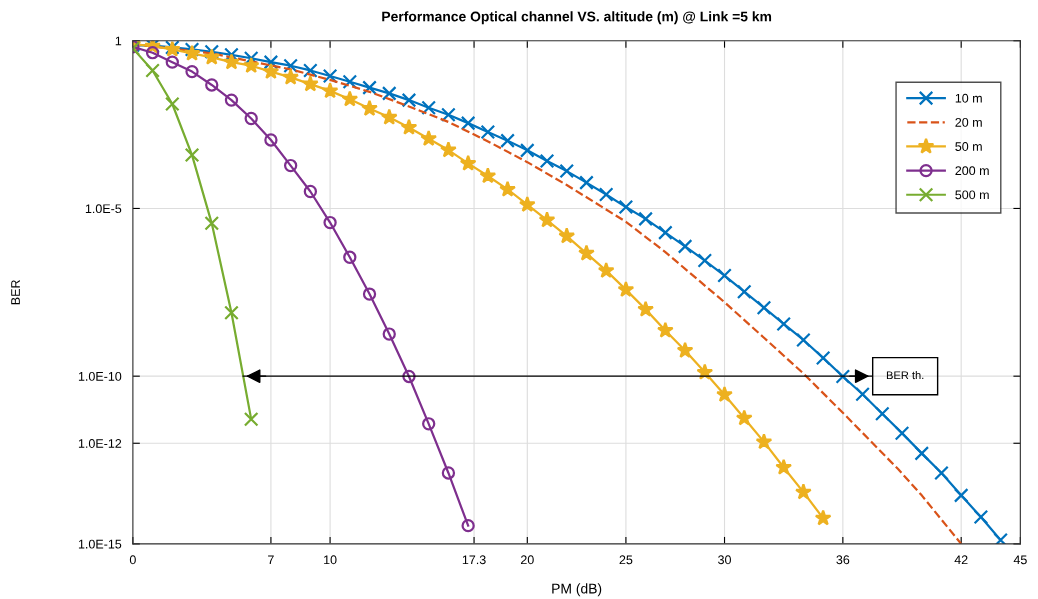  I want to click on chart-title: Performance Optical channel VS. altitude (m) @ Link =5 km, so click(577, 18).